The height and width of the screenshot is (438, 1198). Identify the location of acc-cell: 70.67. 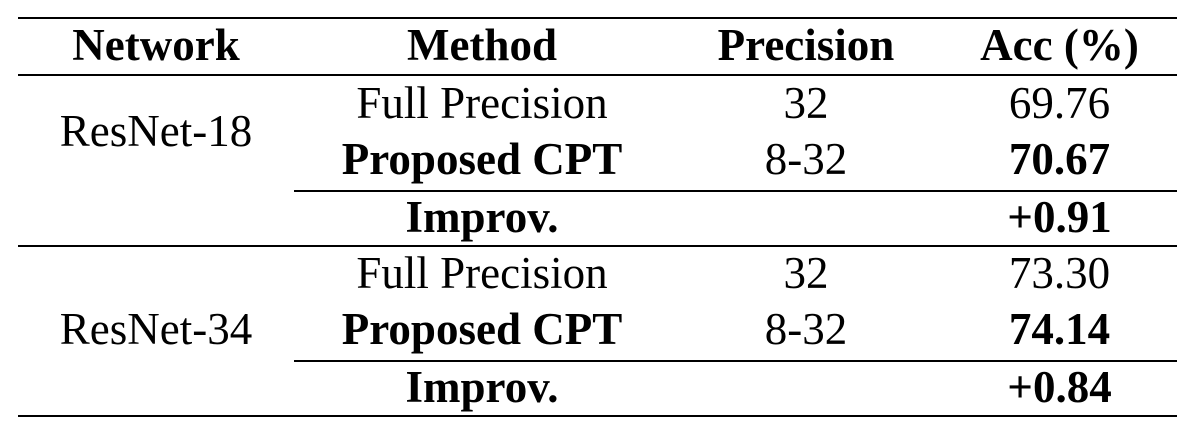
(1059, 159).